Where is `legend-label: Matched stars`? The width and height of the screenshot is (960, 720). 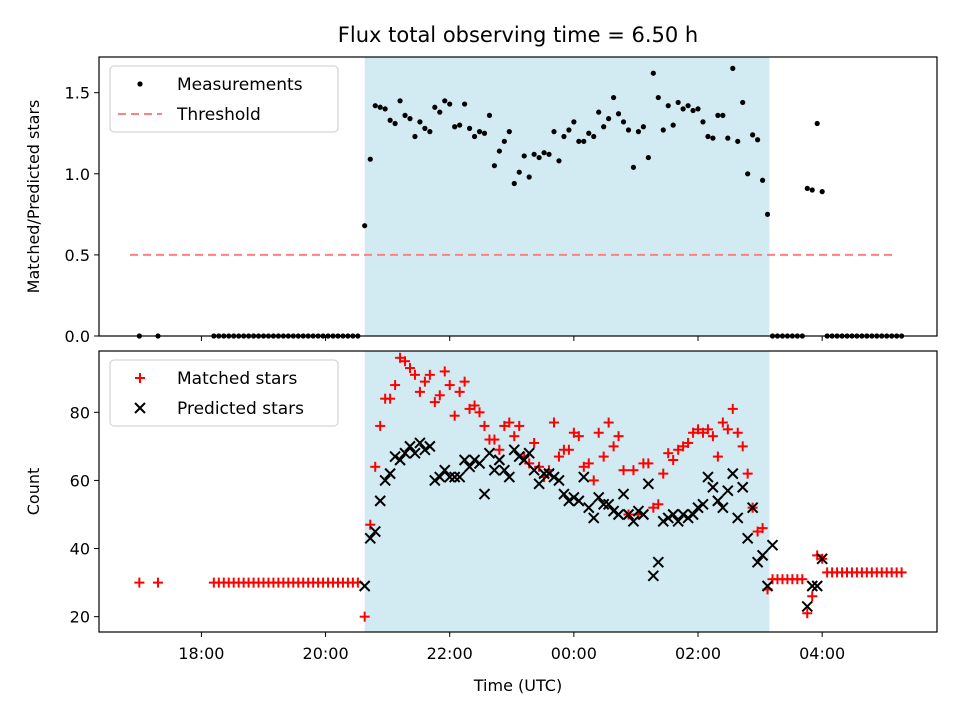 legend-label: Matched stars is located at coordinates (237, 379).